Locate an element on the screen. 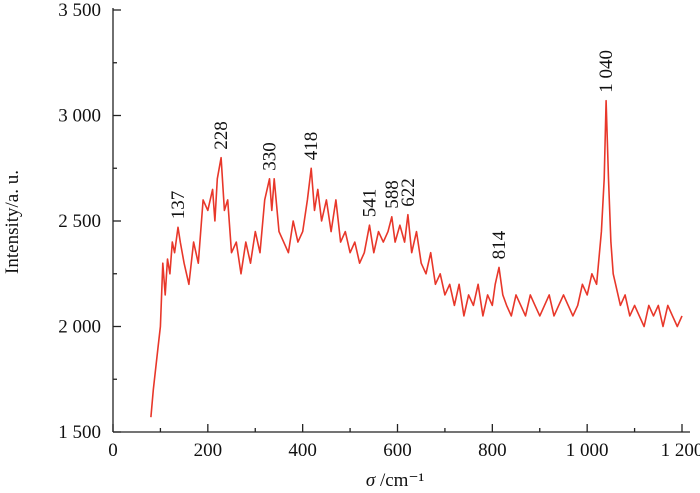  x-tick-label: 800 is located at coordinates (492, 450).